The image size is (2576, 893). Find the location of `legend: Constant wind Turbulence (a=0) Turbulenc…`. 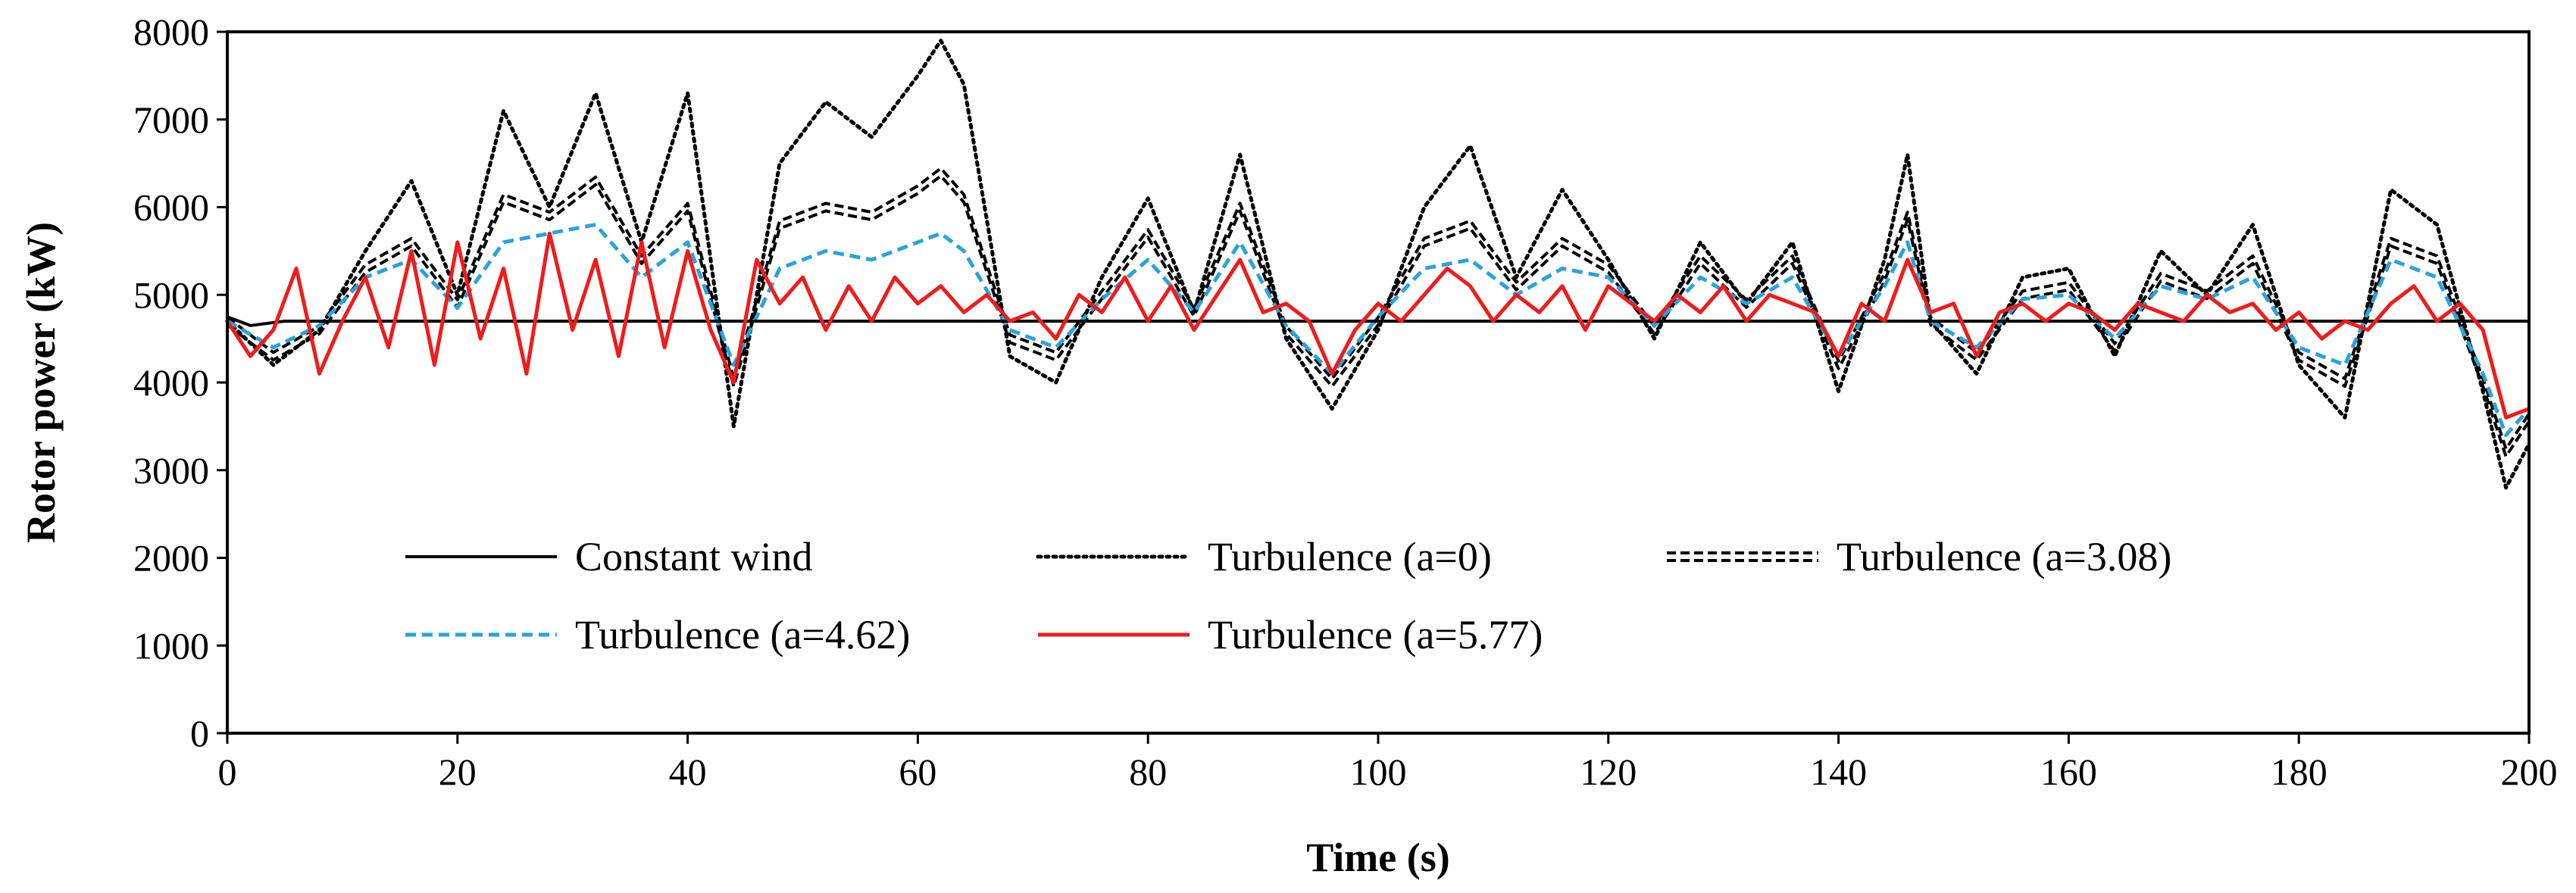

legend: Constant wind Turbulence (a=0) Turbulenc… is located at coordinates (1288, 595).